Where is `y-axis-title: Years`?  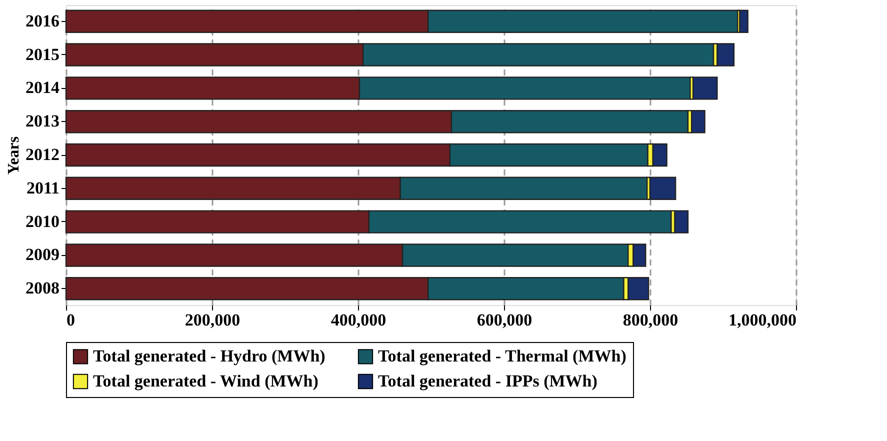 y-axis-title: Years is located at coordinates (14, 155).